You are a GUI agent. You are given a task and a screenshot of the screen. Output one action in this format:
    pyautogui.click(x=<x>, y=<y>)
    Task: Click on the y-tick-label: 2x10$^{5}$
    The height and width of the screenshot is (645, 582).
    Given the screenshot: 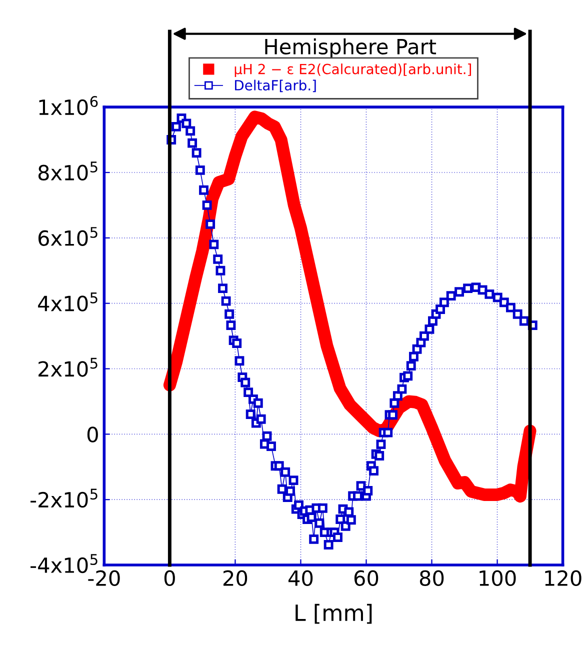 What is the action you would take?
    pyautogui.click(x=68, y=367)
    